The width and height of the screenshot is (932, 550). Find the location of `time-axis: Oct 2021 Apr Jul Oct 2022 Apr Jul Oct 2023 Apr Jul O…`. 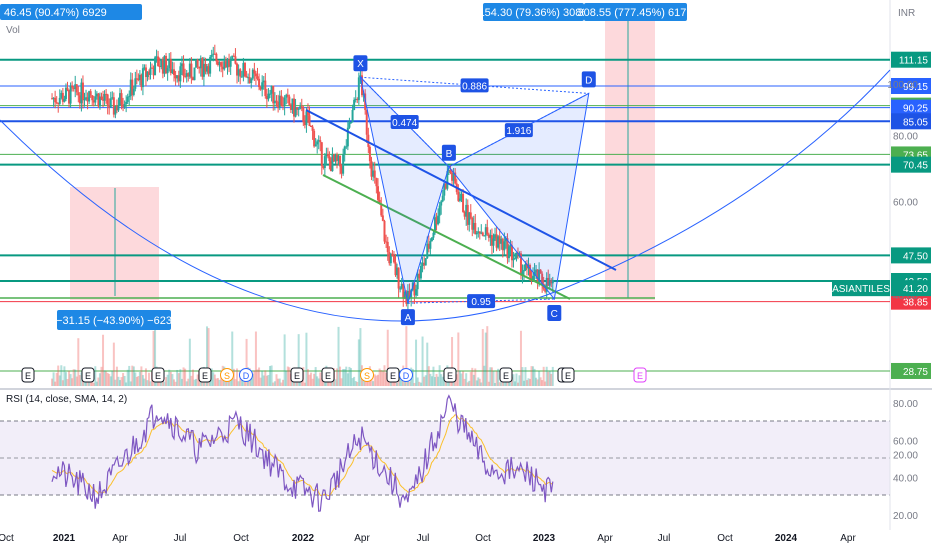

time-axis: Oct 2021 Apr Jul Oct 2022 Apr Jul Oct 2023 Apr Jul O… is located at coordinates (428, 538).